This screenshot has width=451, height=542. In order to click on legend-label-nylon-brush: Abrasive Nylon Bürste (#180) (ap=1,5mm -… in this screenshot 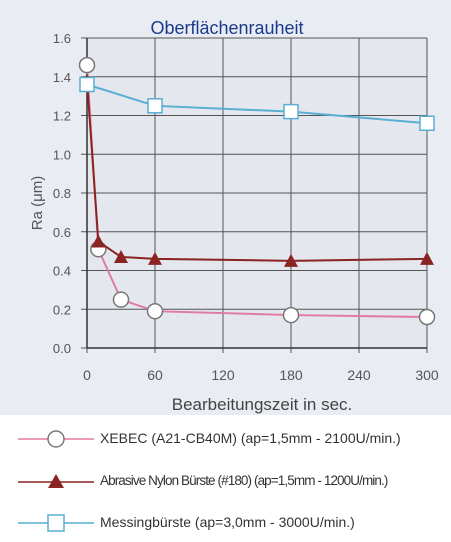, I will do `click(244, 480)`.